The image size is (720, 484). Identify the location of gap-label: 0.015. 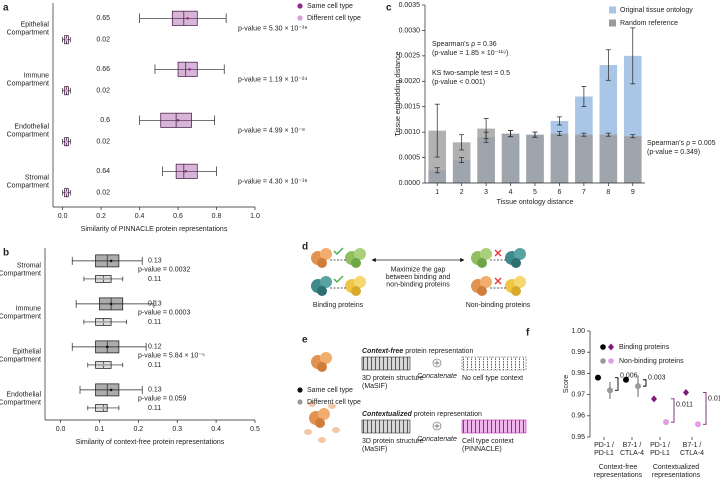
(714, 398).